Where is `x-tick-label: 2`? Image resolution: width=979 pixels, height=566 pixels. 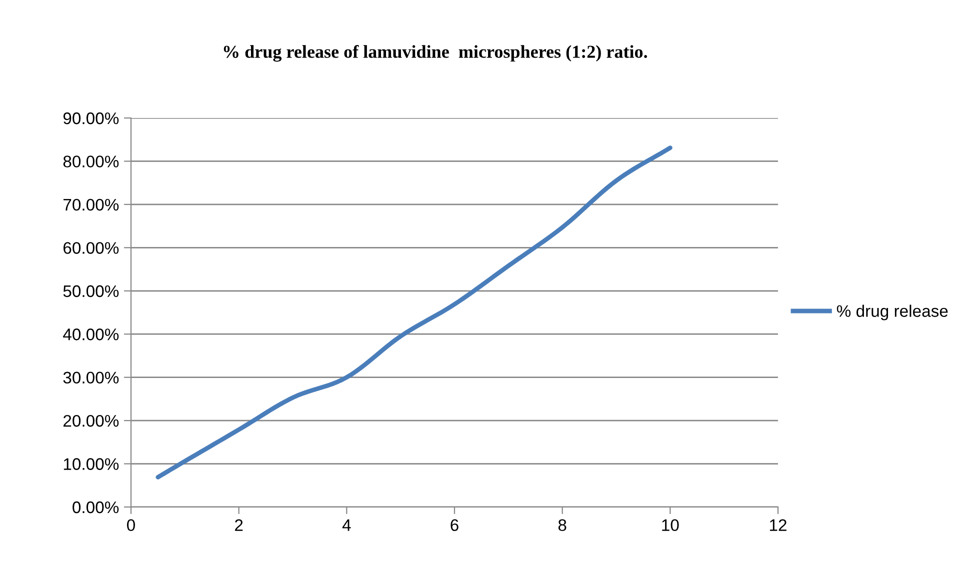 x-tick-label: 2 is located at coordinates (239, 525).